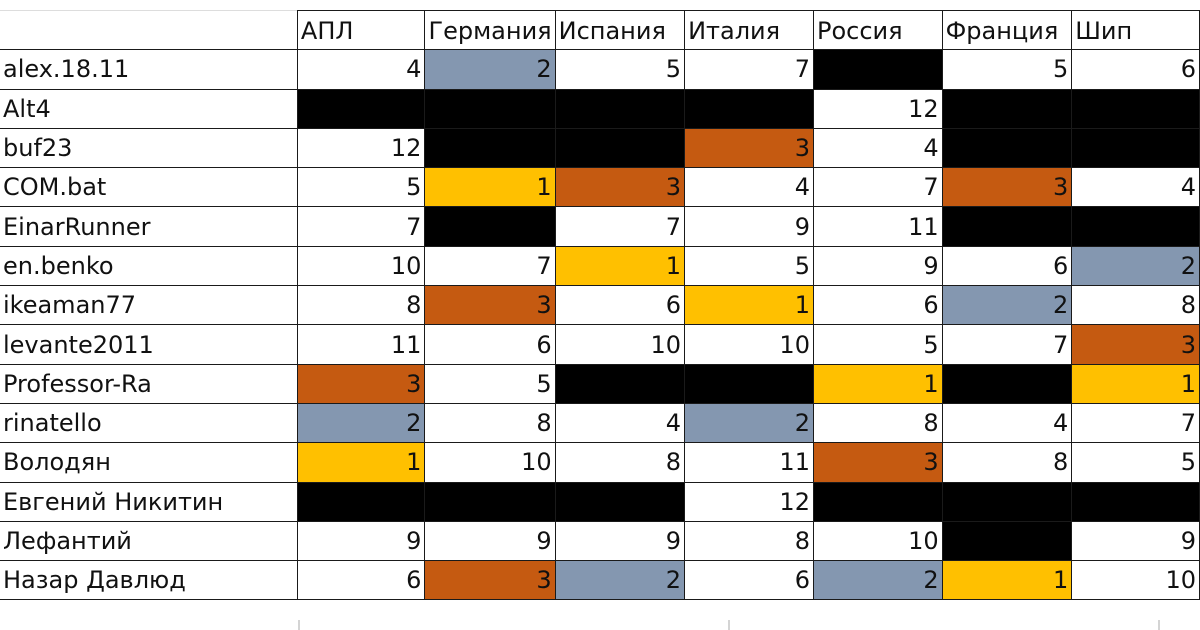 This screenshot has width=1200, height=630. What do you see at coordinates (1135, 30) in the screenshot?
I see `column-header-ship: Шип` at bounding box center [1135, 30].